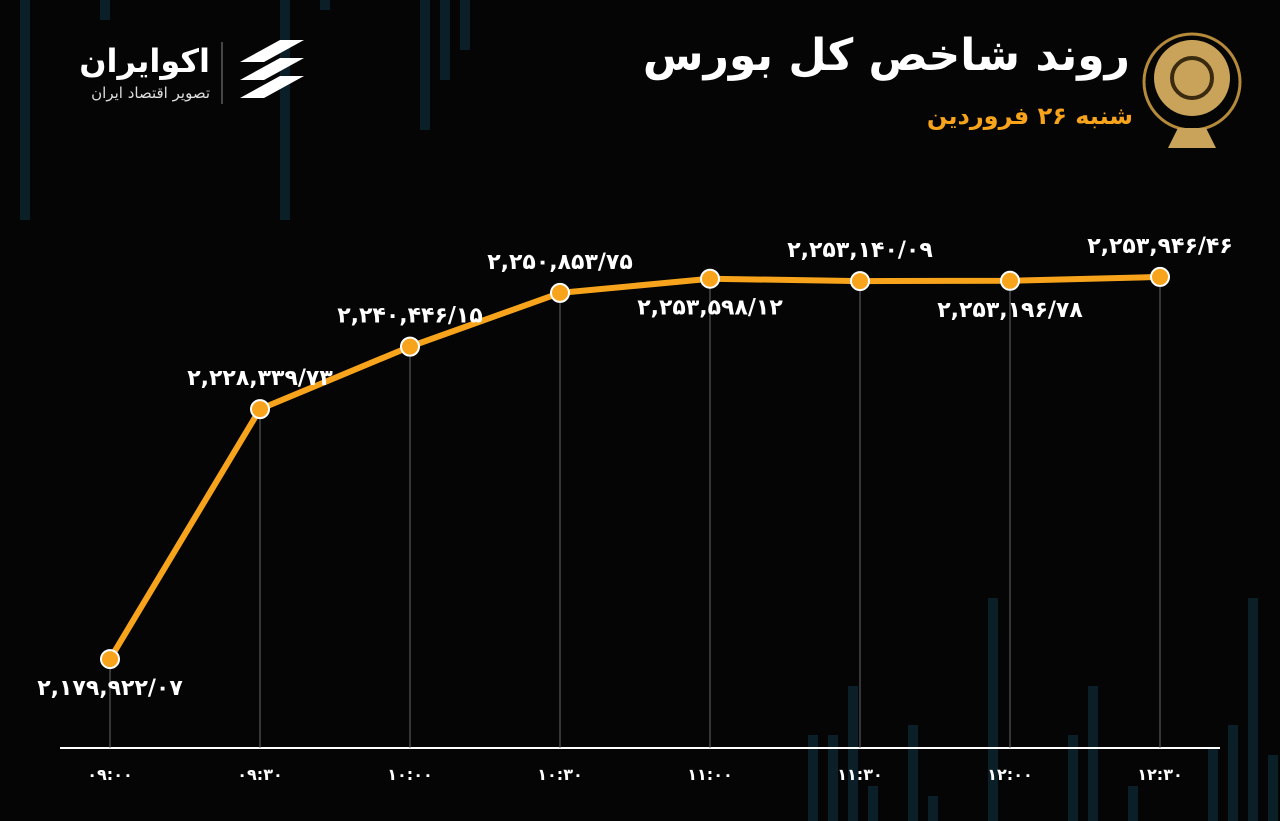 The width and height of the screenshot is (1280, 821). I want to click on x-tick-label: ۱۲:۳۰, so click(1159, 774).